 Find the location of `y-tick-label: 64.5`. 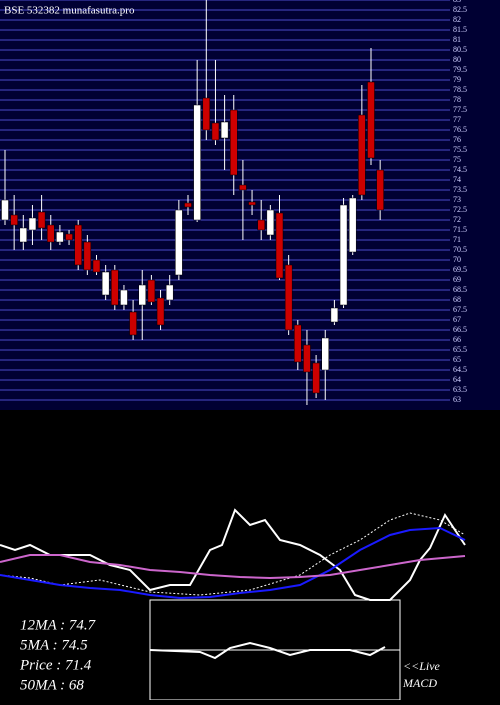

y-tick-label: 64.5 is located at coordinates (460, 369).